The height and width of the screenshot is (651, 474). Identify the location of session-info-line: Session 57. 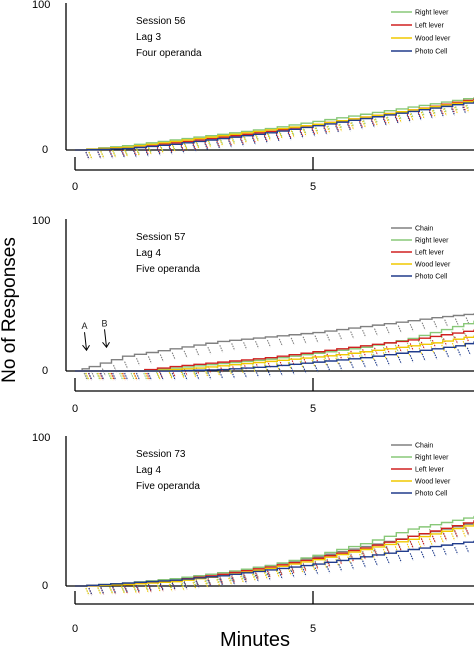
(161, 237).